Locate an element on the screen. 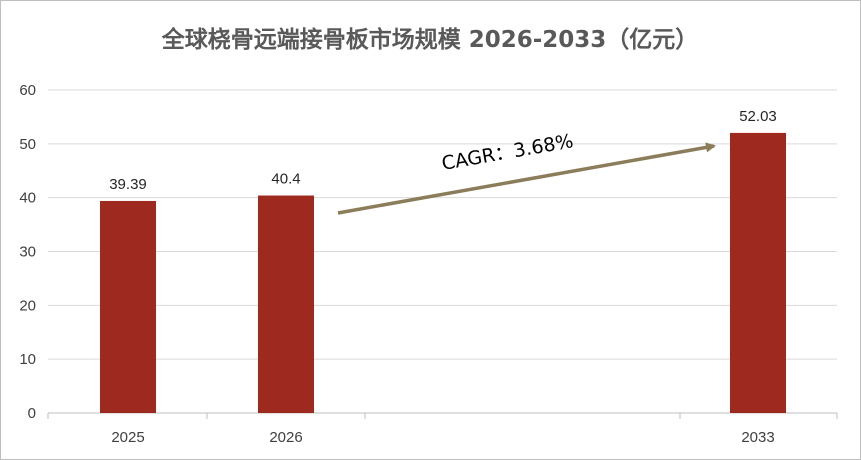 The image size is (861, 460). x-tick-label-2025: 2025 is located at coordinates (127, 437).